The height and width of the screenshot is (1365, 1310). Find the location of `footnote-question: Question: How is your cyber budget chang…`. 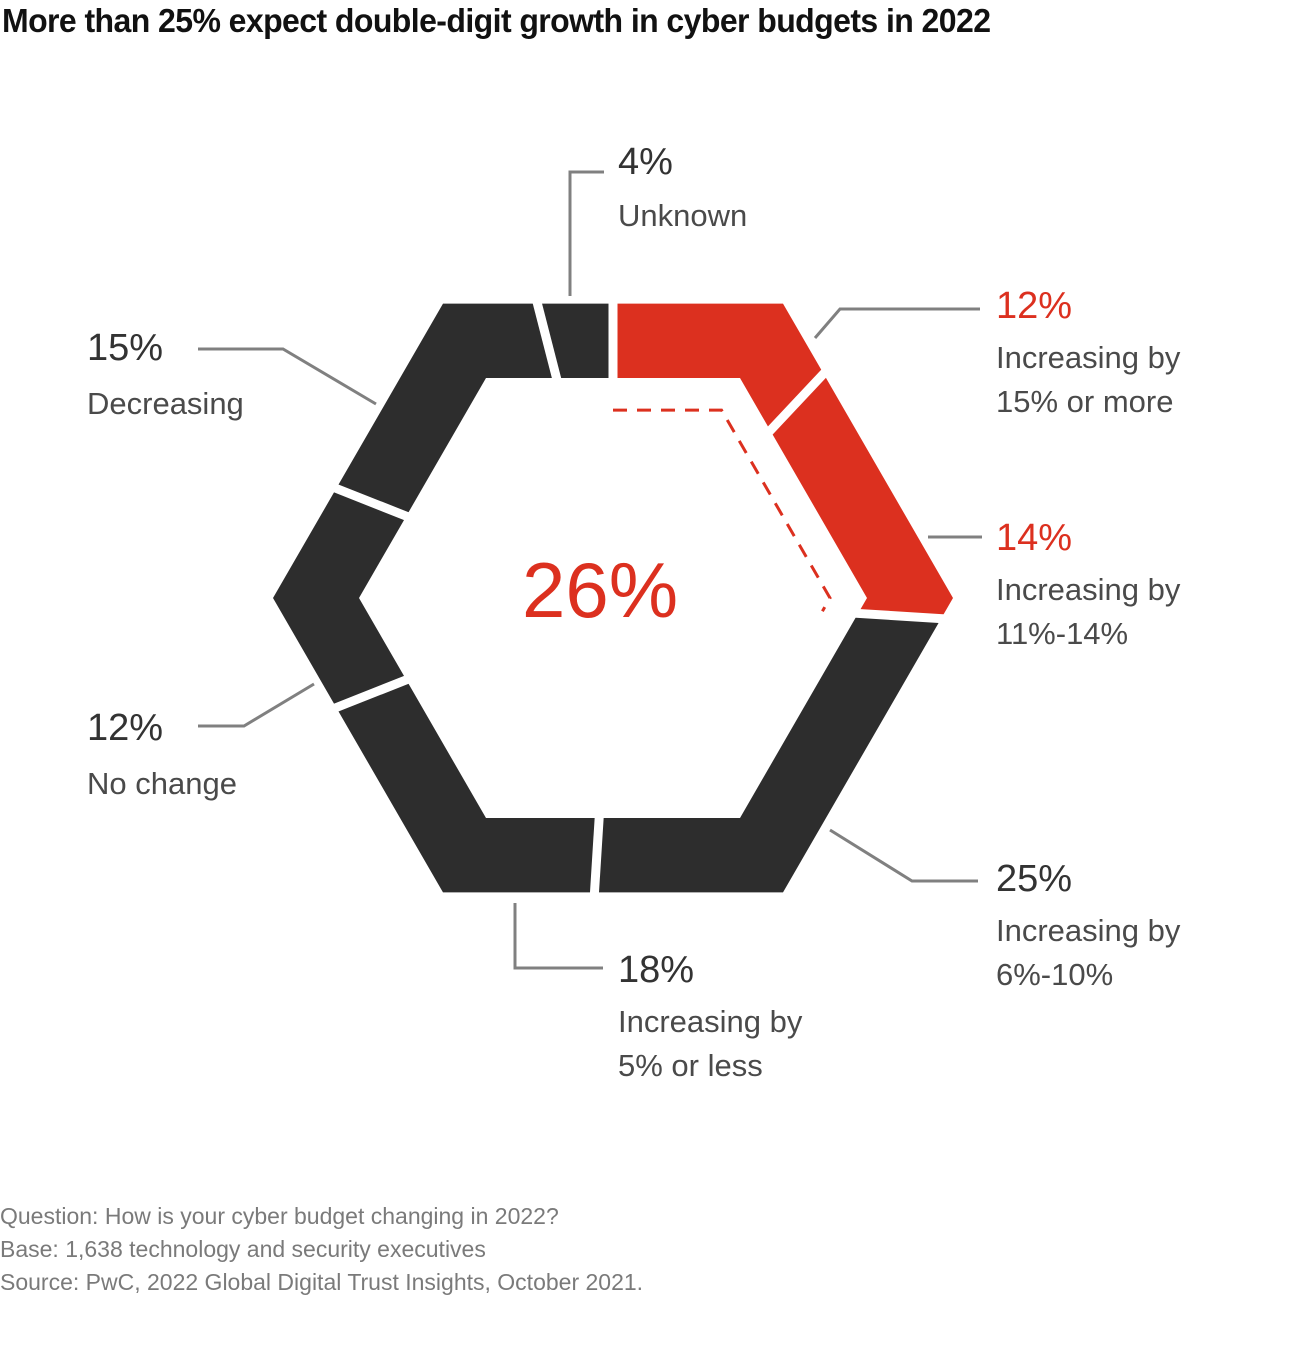

footnote-question: Question: How is your cyber budget chang… is located at coordinates (279, 1216).